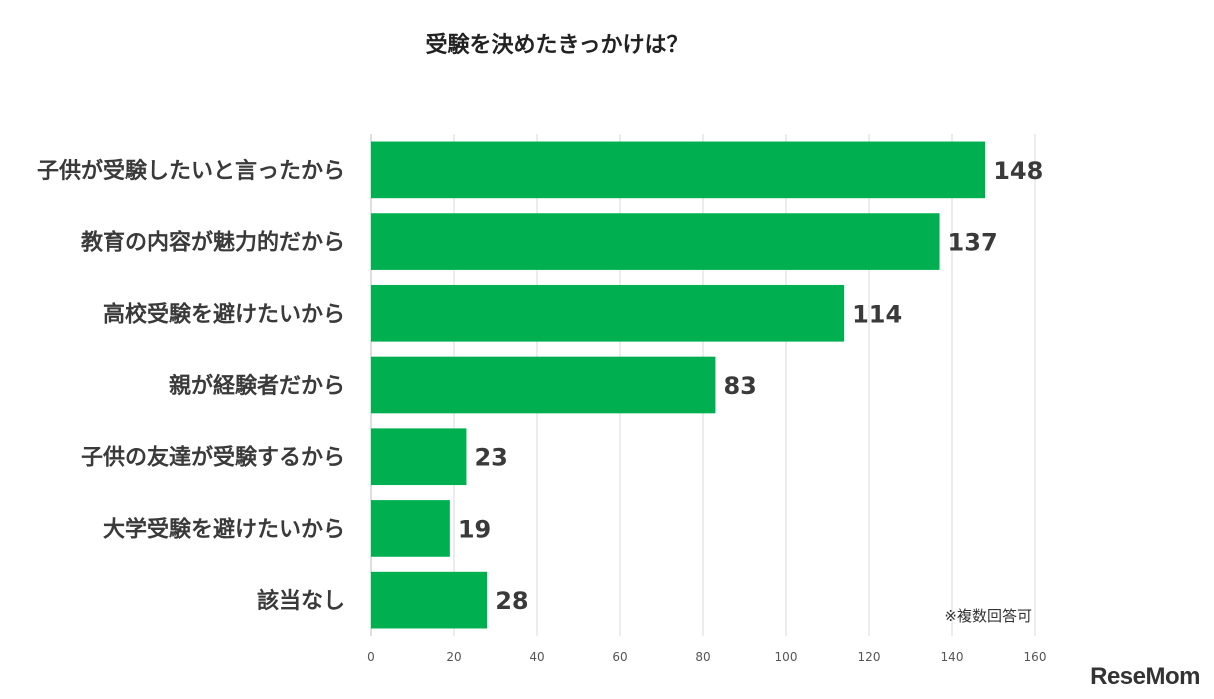 Image resolution: width=1214 pixels, height=699 pixels. Describe the element at coordinates (739, 386) in the screenshot. I see `data-label: 83` at that location.